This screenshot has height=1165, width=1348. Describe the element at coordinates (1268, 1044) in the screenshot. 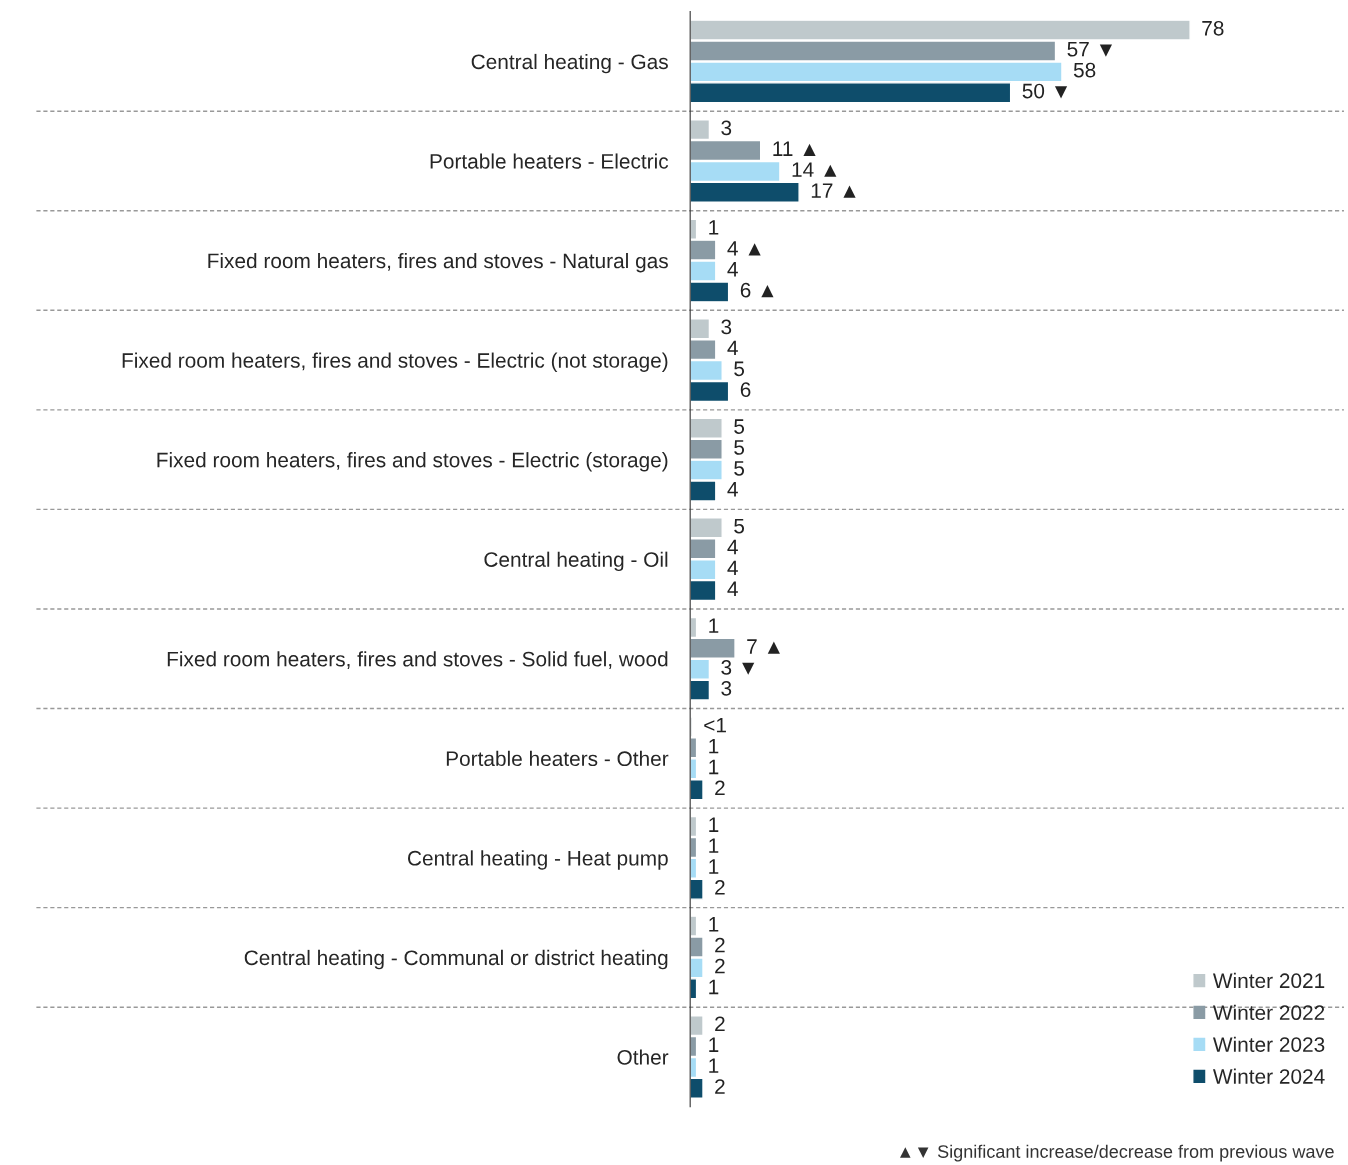

I see `legend-label: Winter 2023` at that location.